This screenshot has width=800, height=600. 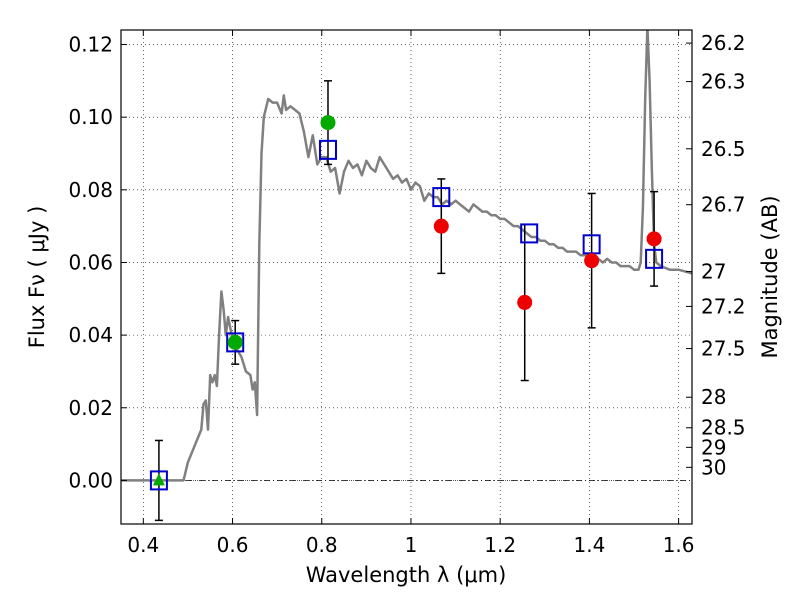 I want to click on y-axis-ticks: 0.00 0.02 0.04 0.06 0.08 0.10 0.12, so click(x=97, y=262).